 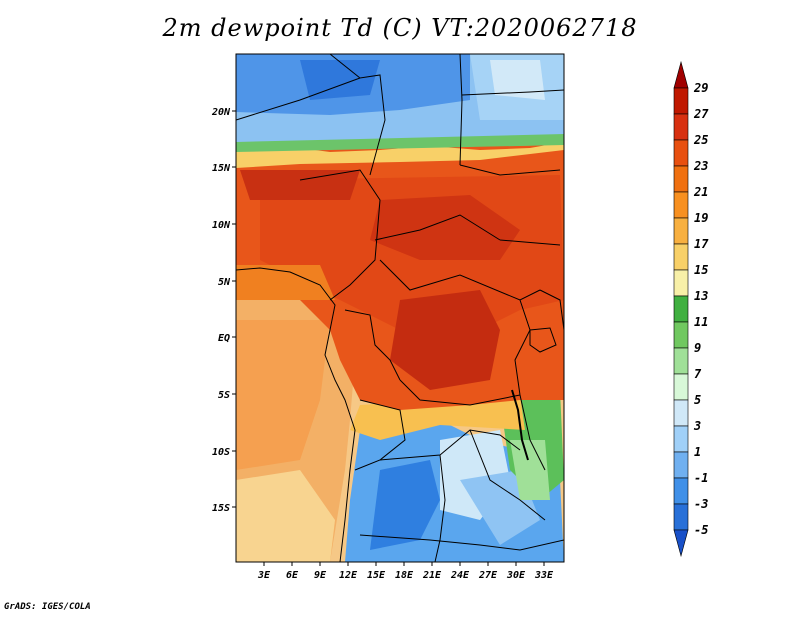 What do you see at coordinates (400, 28) in the screenshot?
I see `map-title: 2m dewpoint Td (C) VT:2020062718` at bounding box center [400, 28].